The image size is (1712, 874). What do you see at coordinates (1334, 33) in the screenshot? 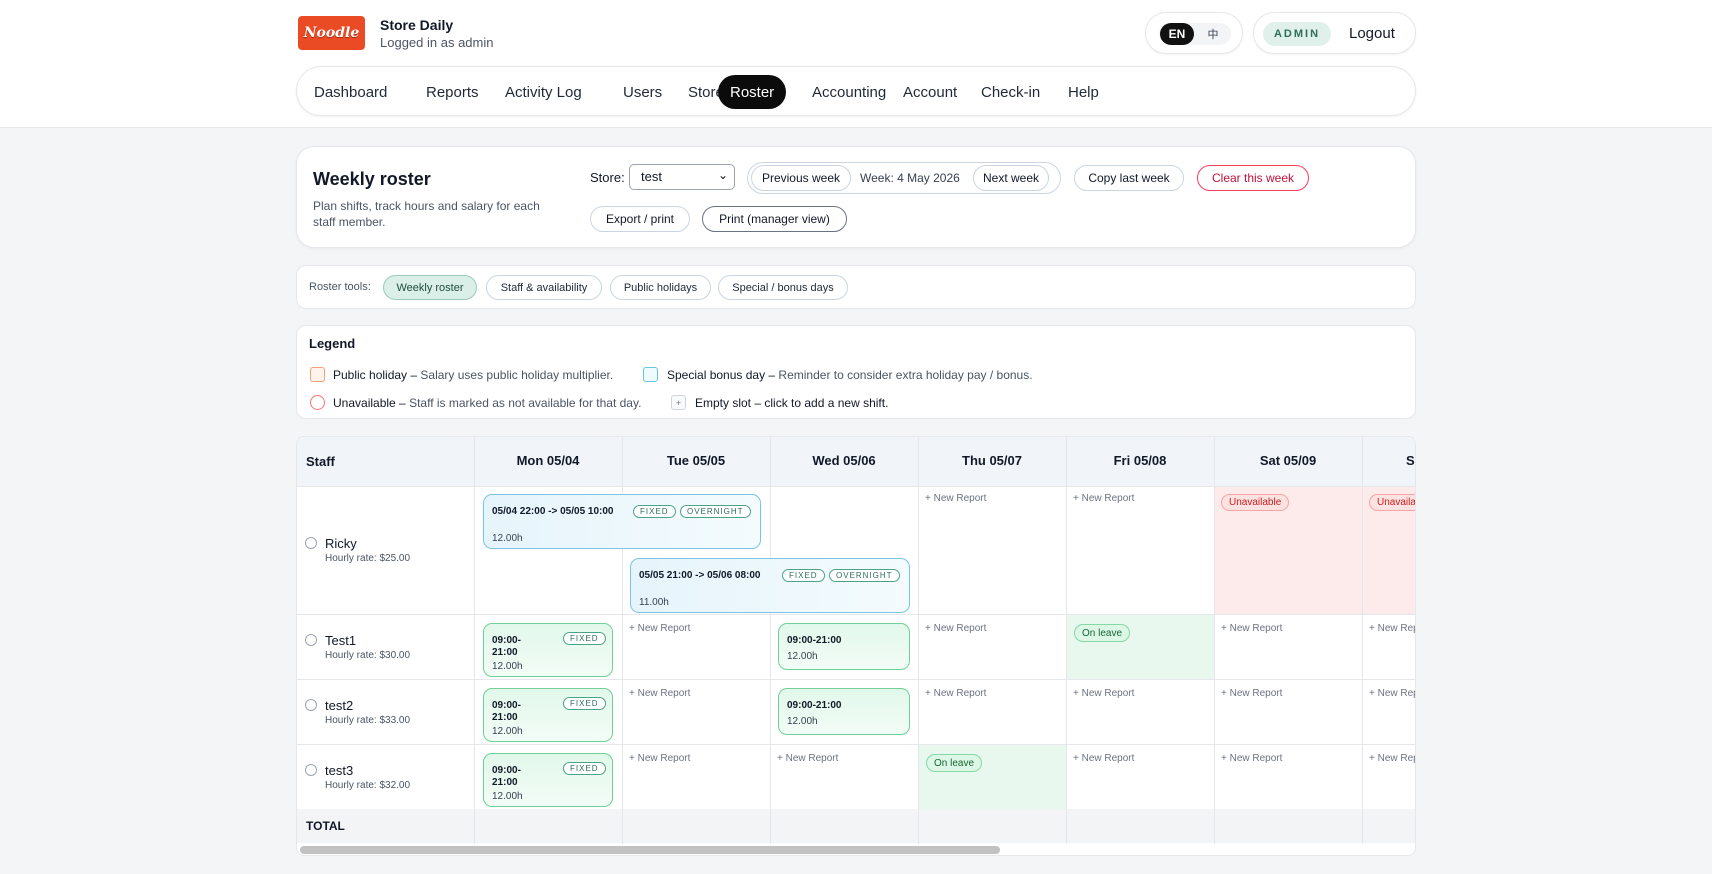
I see `user-menu: ADMIN Logout` at bounding box center [1334, 33].